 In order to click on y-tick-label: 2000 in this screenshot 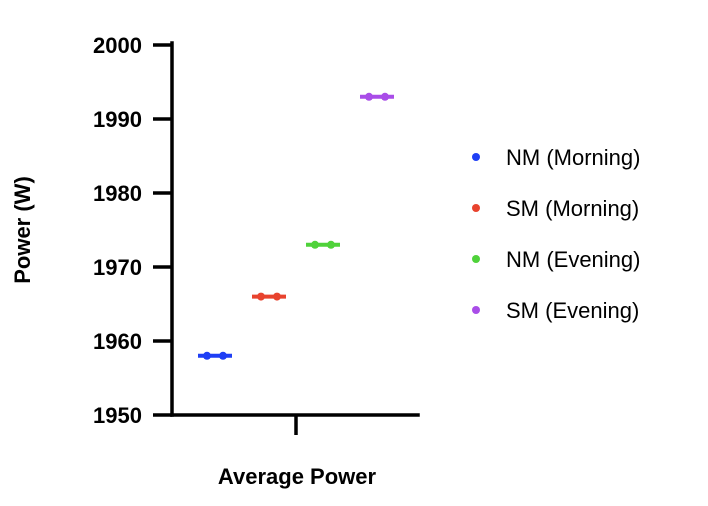, I will do `click(117, 45)`.